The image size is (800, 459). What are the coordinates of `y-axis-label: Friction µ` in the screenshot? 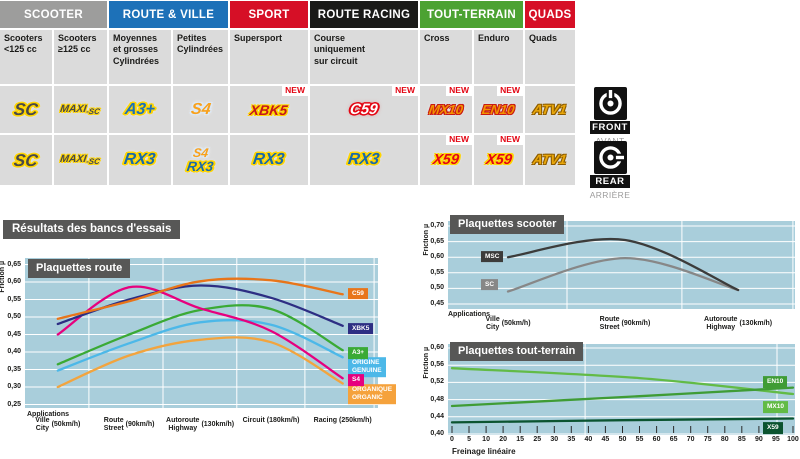 It's located at (426, 363).